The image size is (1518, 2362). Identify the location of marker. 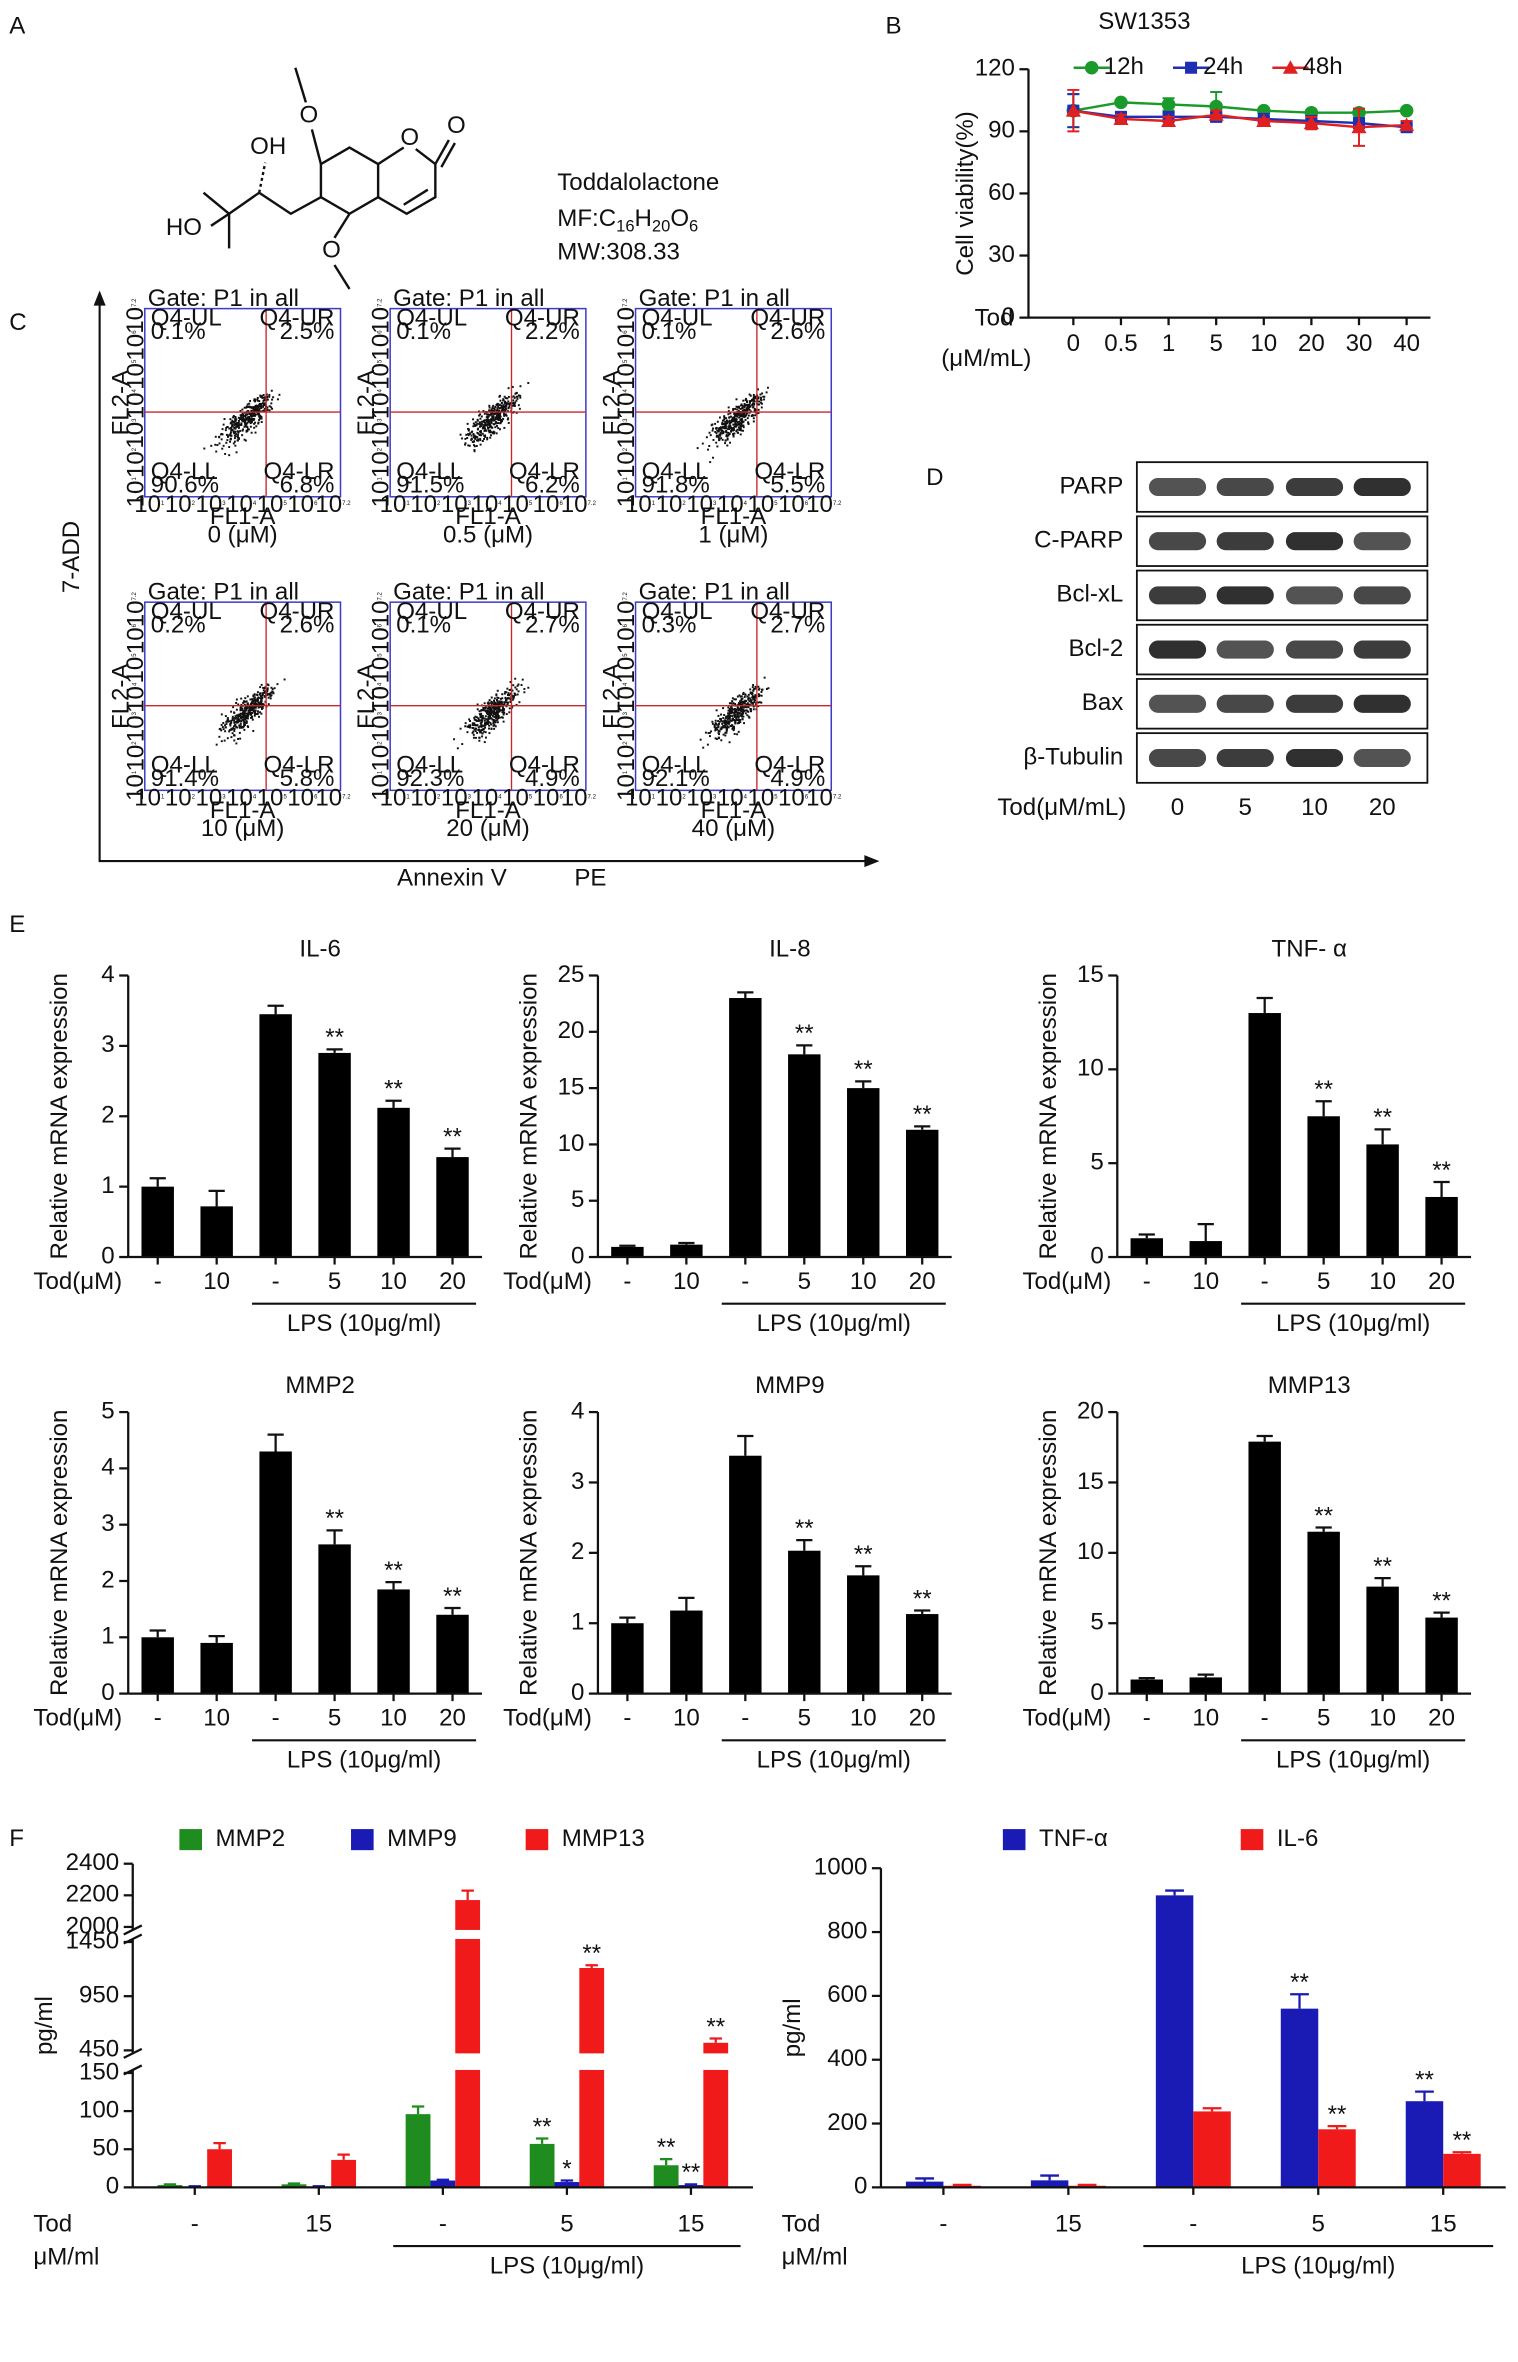
(1290, 67).